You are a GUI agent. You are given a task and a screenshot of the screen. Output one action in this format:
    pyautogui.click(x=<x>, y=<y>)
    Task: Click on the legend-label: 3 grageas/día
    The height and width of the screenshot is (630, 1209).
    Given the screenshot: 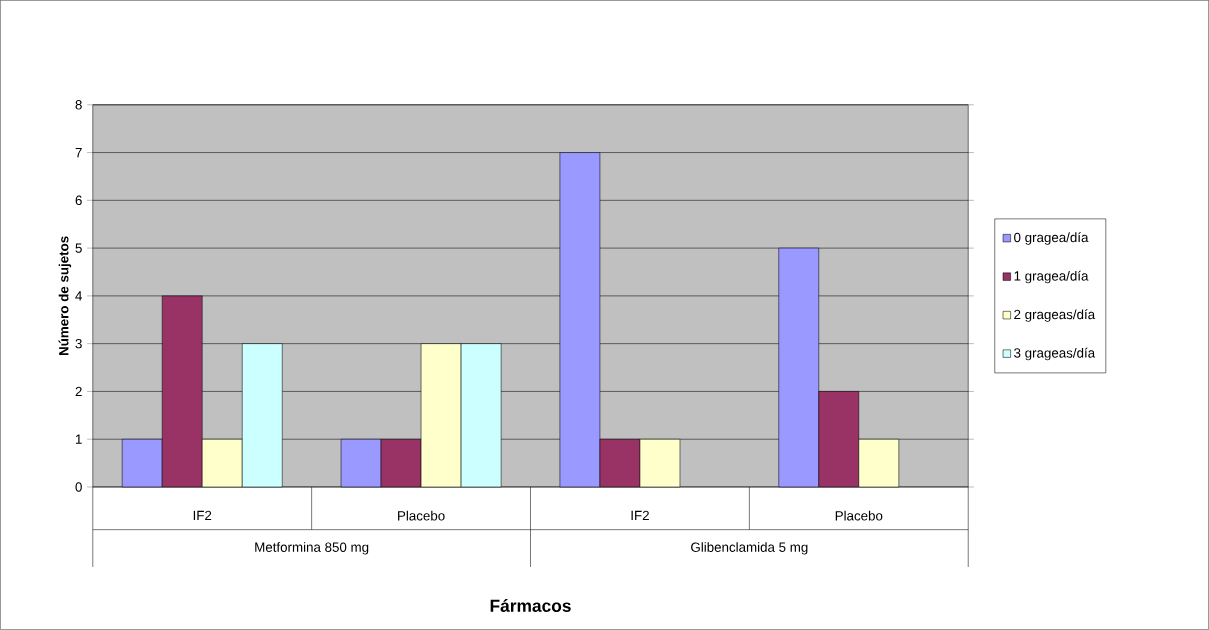 What is the action you would take?
    pyautogui.click(x=1055, y=354)
    